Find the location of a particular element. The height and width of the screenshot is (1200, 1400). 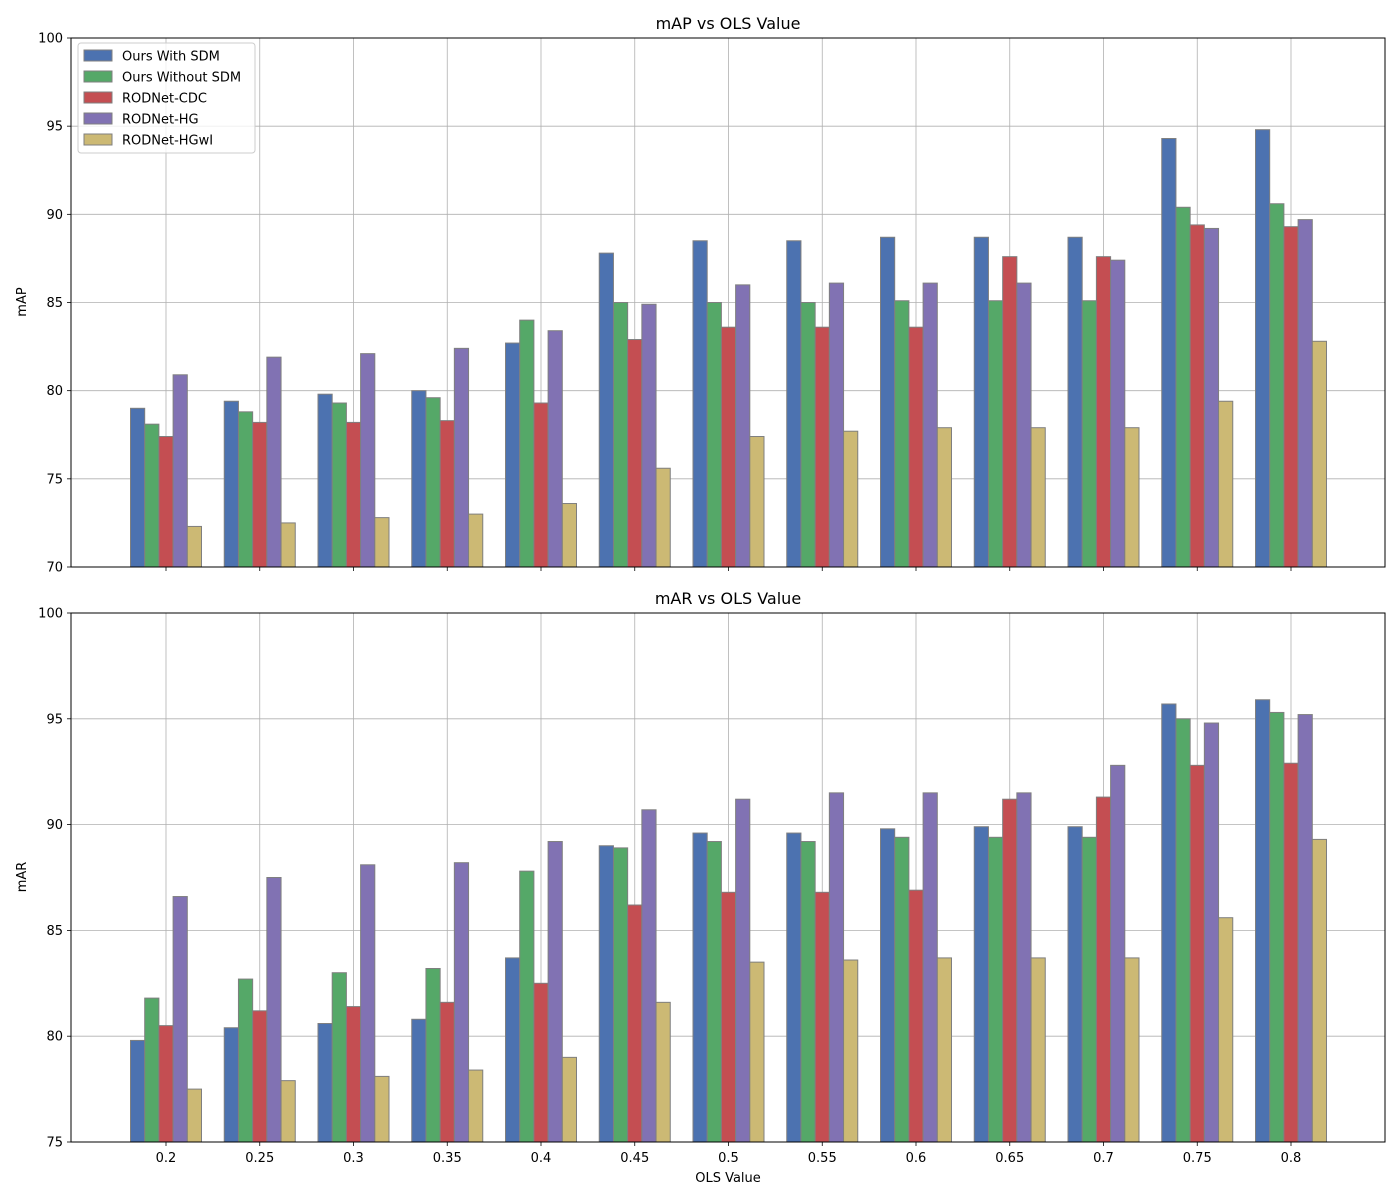

x-tick-label: 0.8 is located at coordinates (1291, 1158).